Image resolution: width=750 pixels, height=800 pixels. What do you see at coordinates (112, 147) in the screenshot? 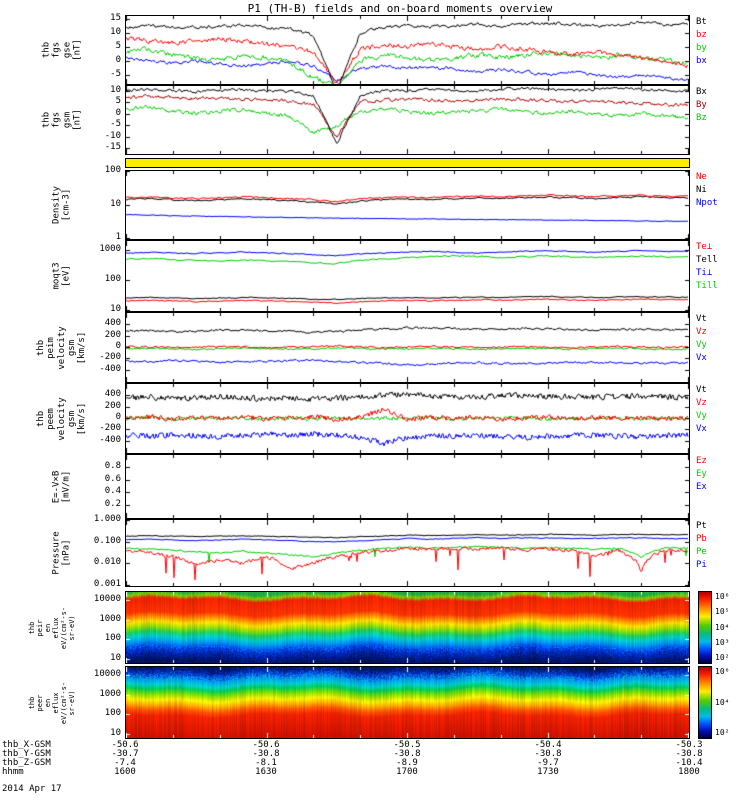
I see `ytick-label: -15` at bounding box center [112, 147].